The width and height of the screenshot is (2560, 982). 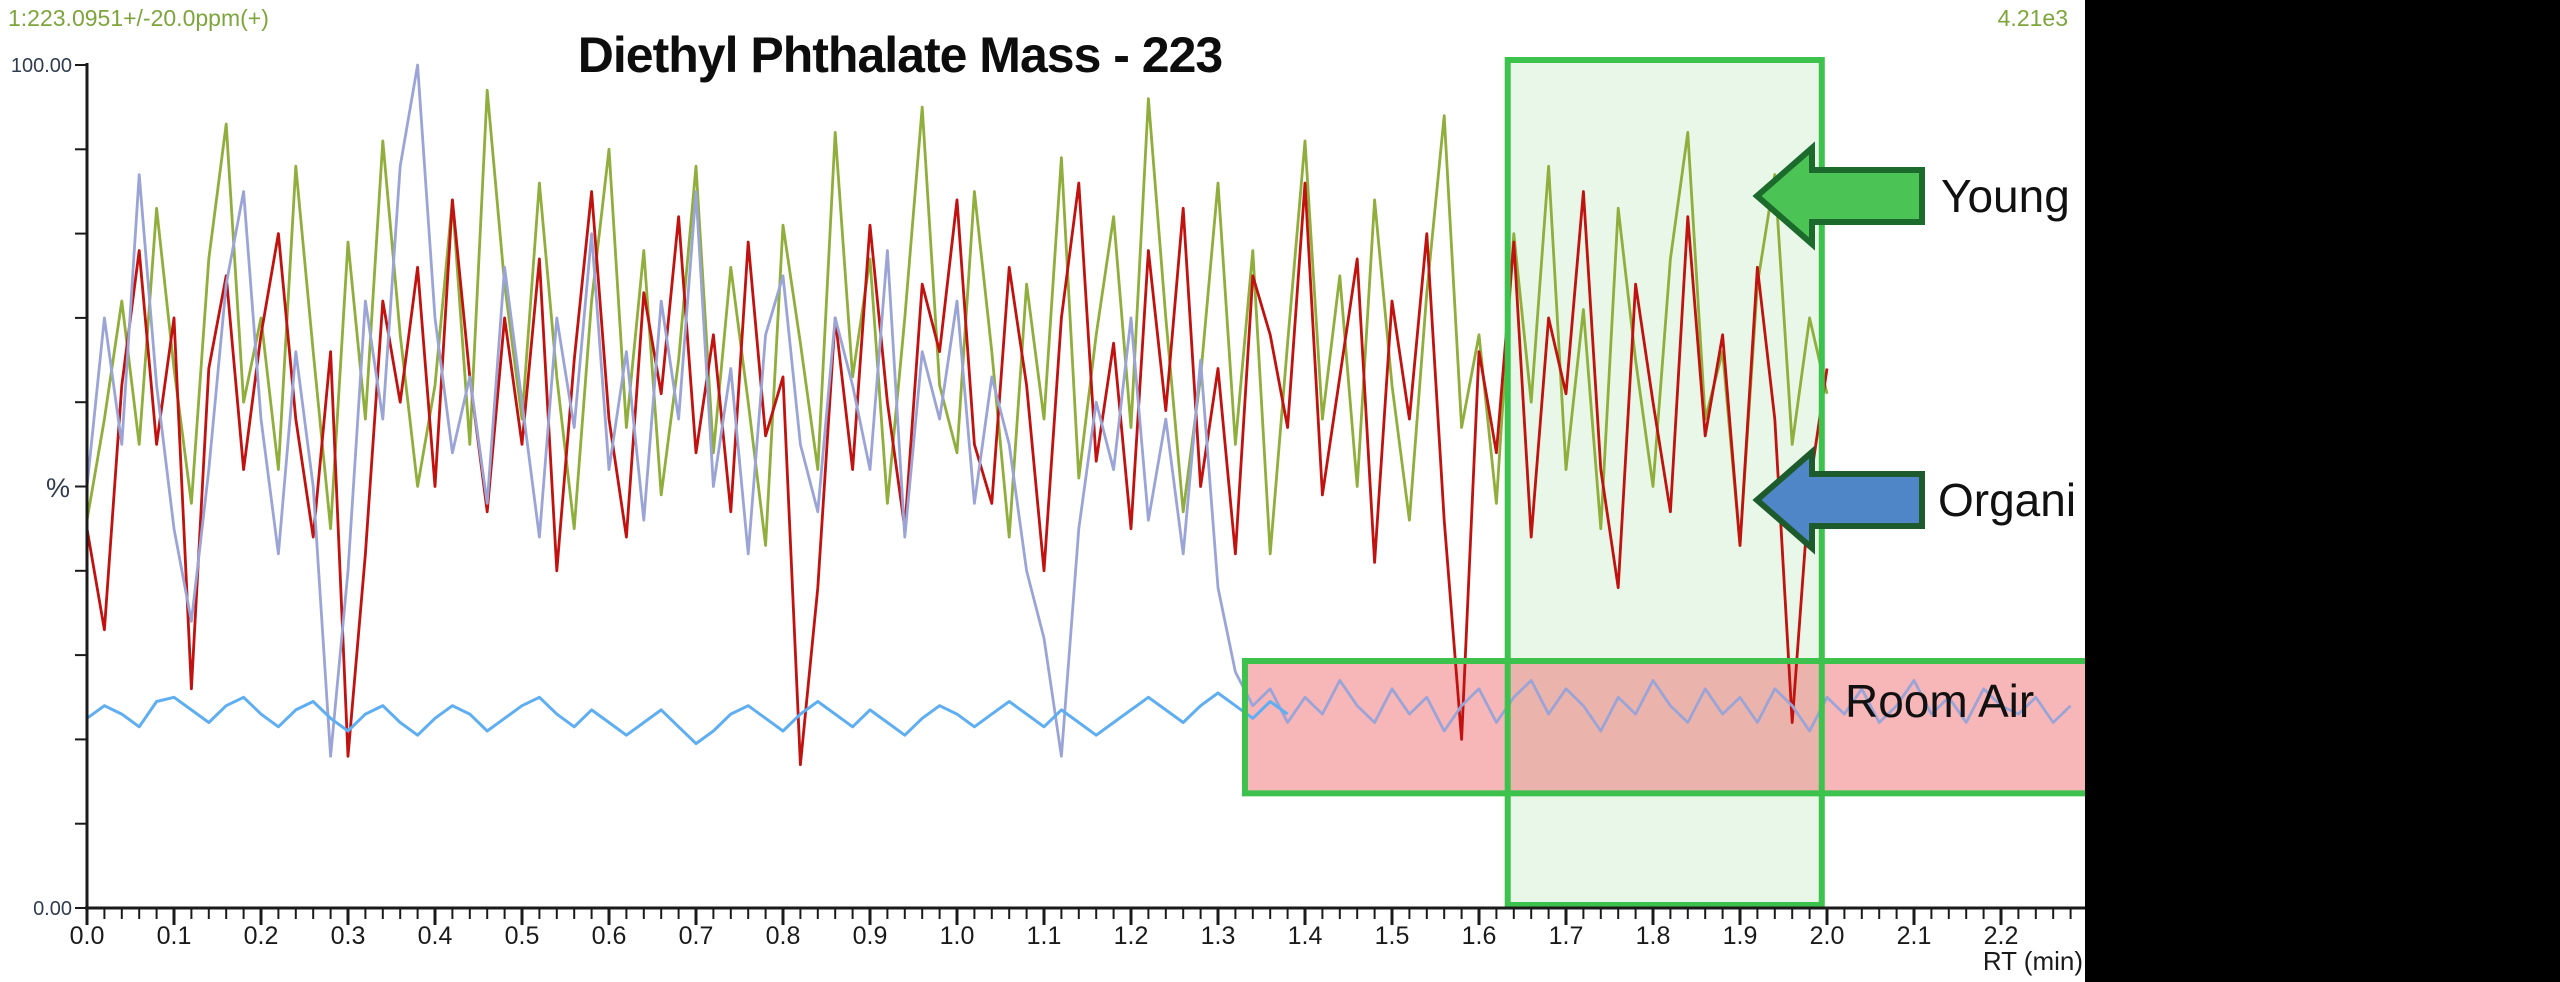 What do you see at coordinates (609, 936) in the screenshot?
I see `svg-text: 0.6` at bounding box center [609, 936].